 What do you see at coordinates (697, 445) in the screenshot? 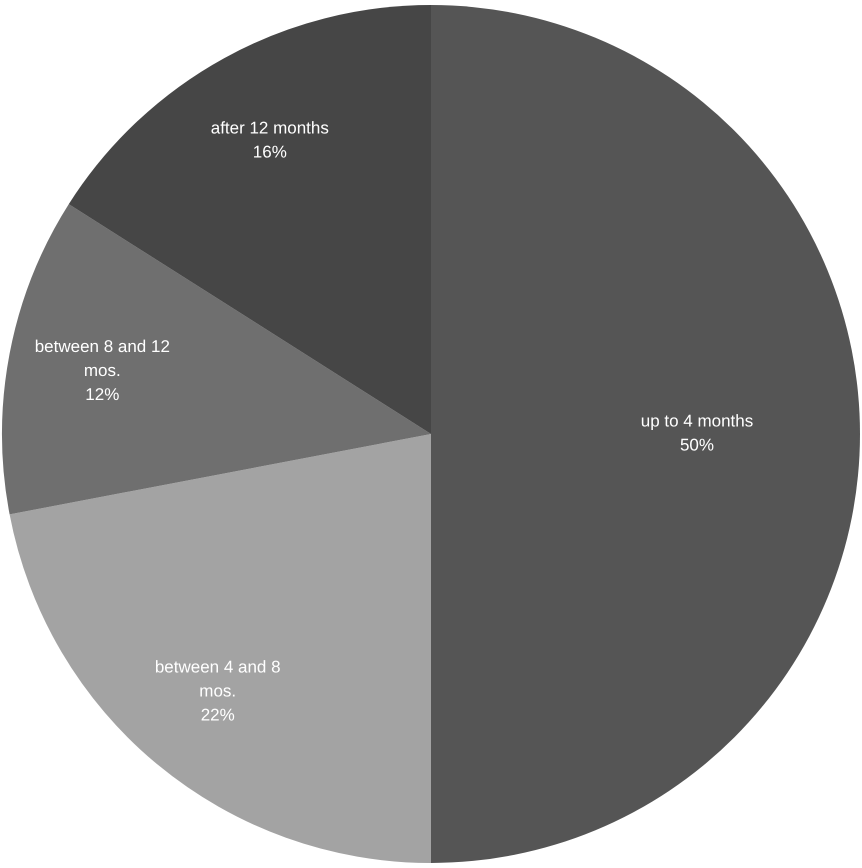
I see `data-label: 50%` at bounding box center [697, 445].